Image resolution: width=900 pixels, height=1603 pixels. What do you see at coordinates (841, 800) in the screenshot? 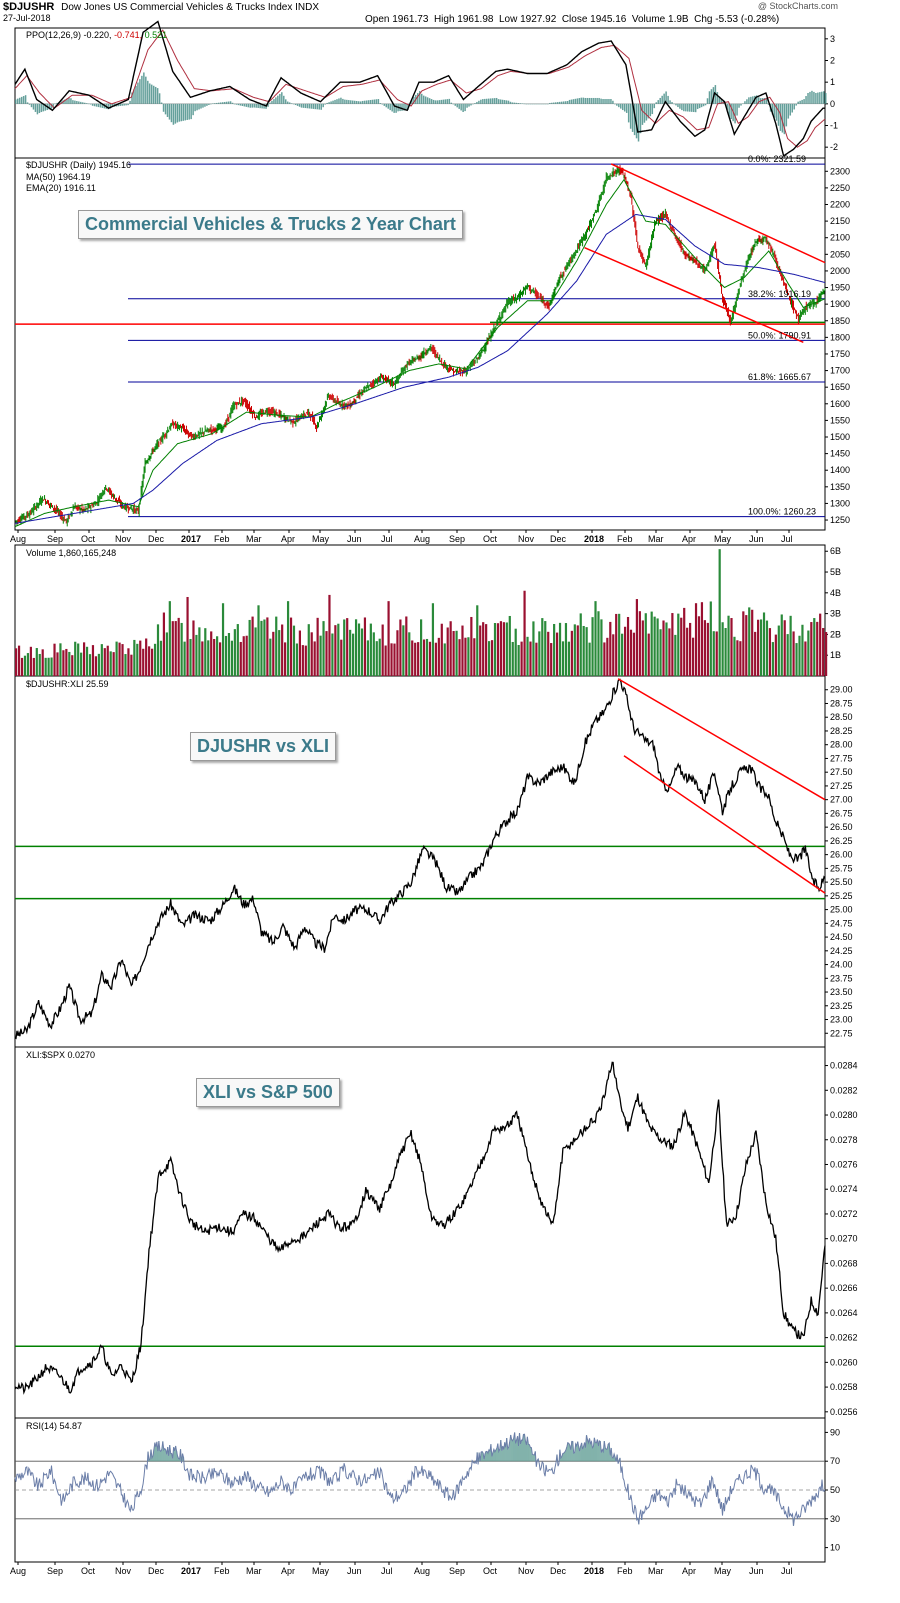
I see `ratio1-axis-tick-label: 27.00` at bounding box center [841, 800].